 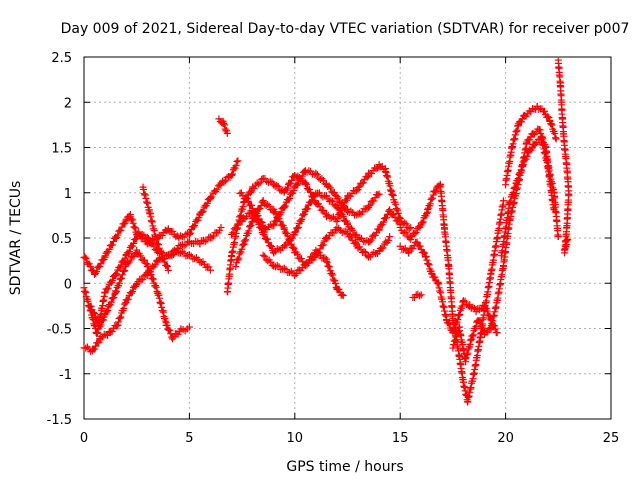 What do you see at coordinates (65, 375) in the screenshot?
I see `y-tick-label: -1` at bounding box center [65, 375].